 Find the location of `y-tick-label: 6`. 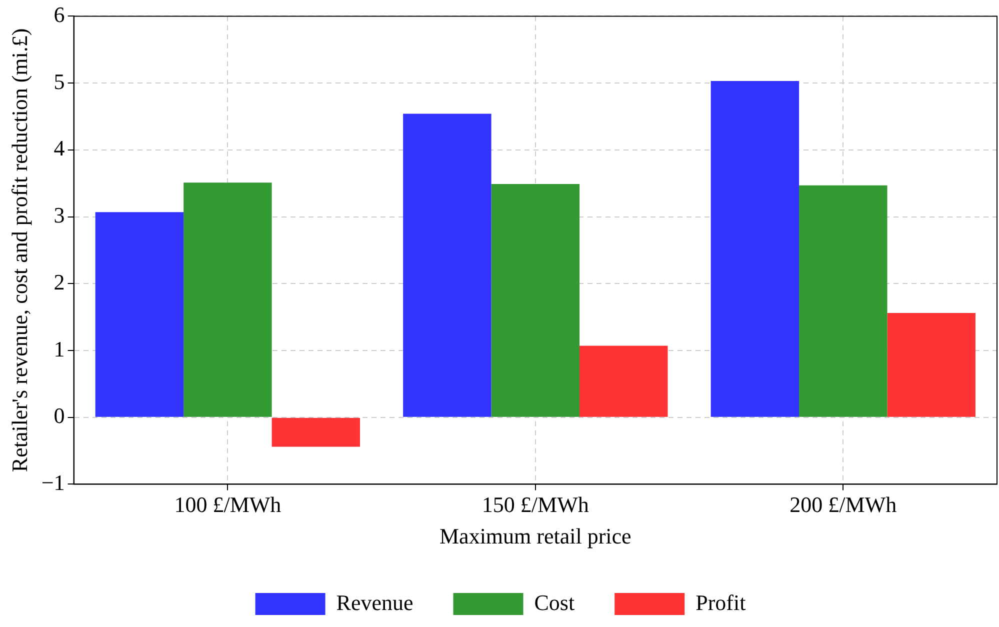

y-tick-label: 6 is located at coordinates (59, 14).